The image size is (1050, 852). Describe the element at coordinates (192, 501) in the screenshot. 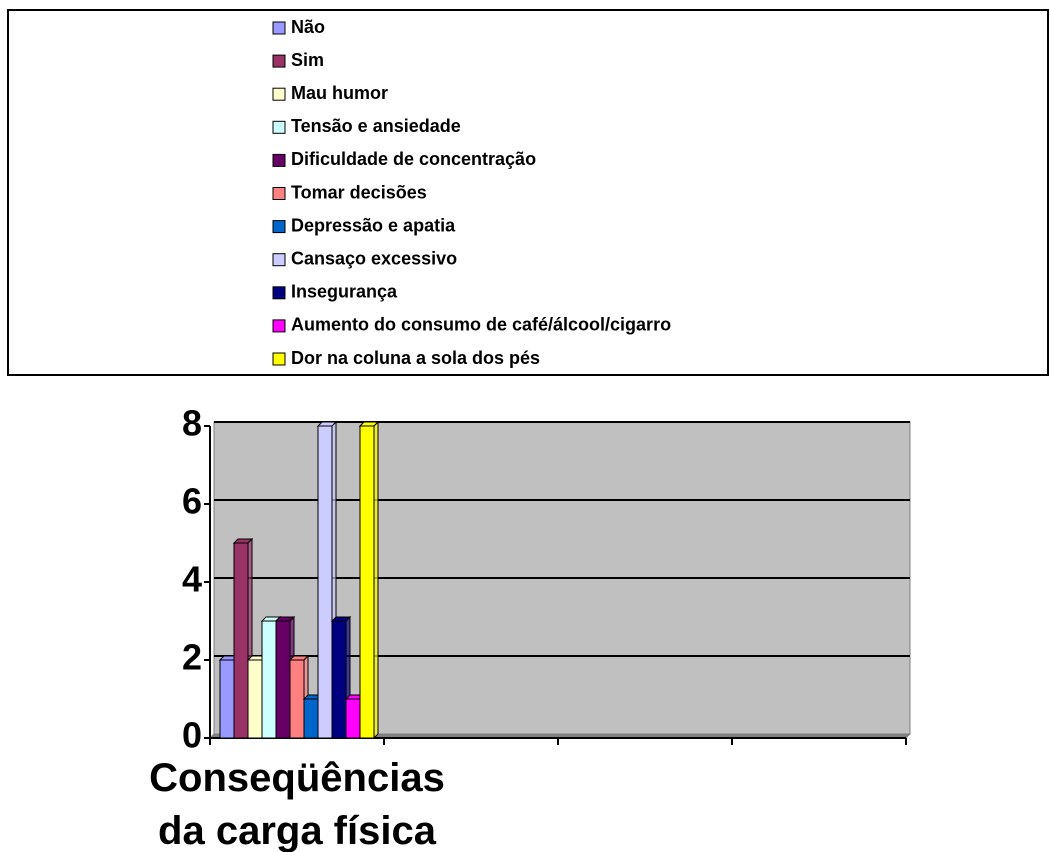

I see `y-tick-label: 6` at that location.